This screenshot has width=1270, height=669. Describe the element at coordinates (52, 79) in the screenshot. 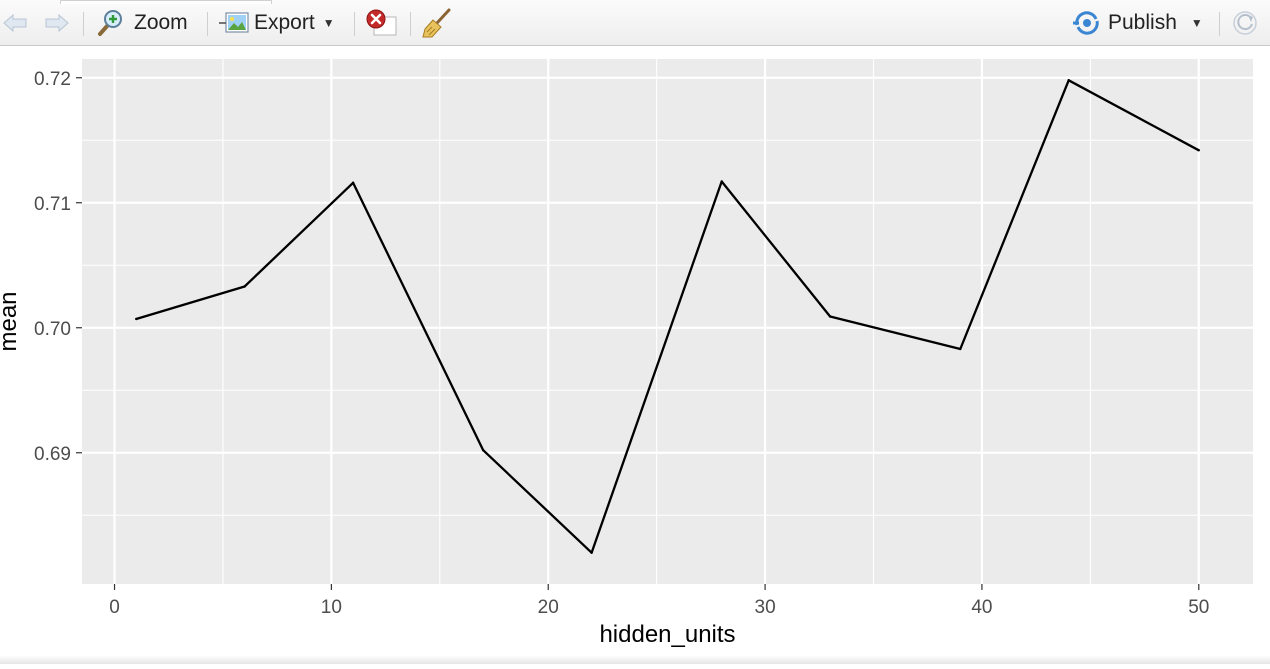

I see `y-tick-label: 0.72` at that location.